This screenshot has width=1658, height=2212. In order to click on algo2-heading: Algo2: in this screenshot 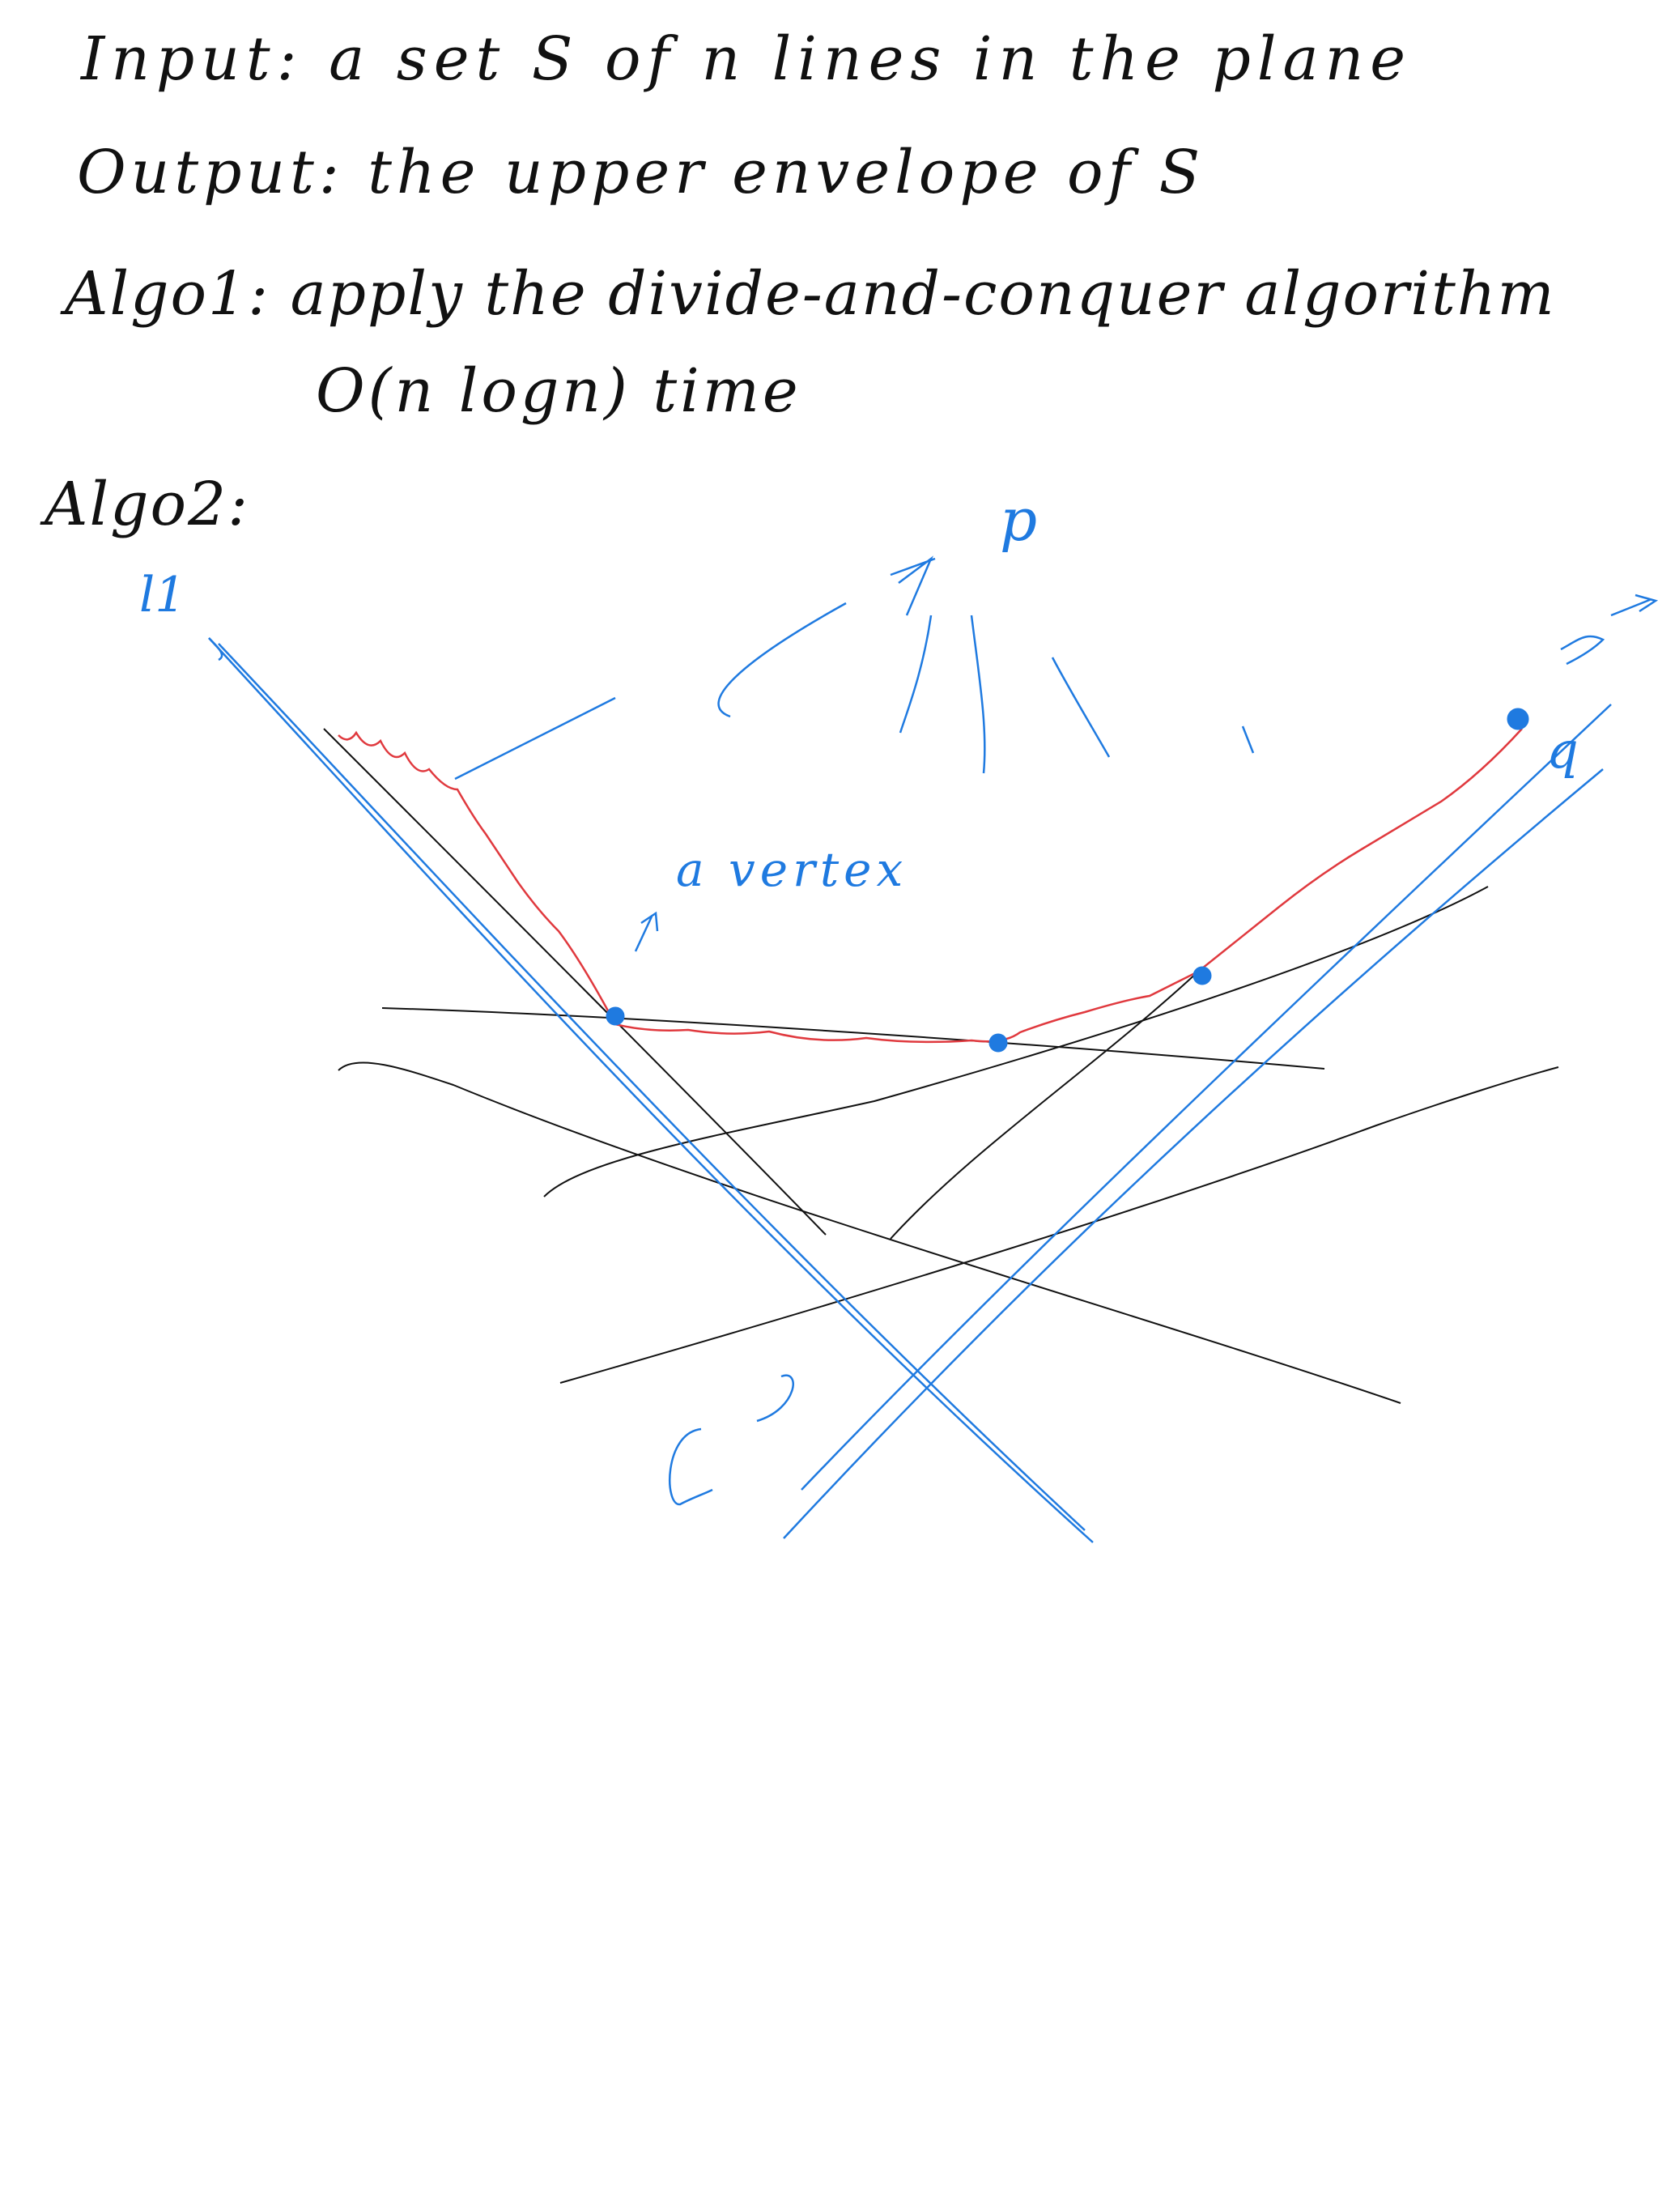, I will do `click(147, 505)`.